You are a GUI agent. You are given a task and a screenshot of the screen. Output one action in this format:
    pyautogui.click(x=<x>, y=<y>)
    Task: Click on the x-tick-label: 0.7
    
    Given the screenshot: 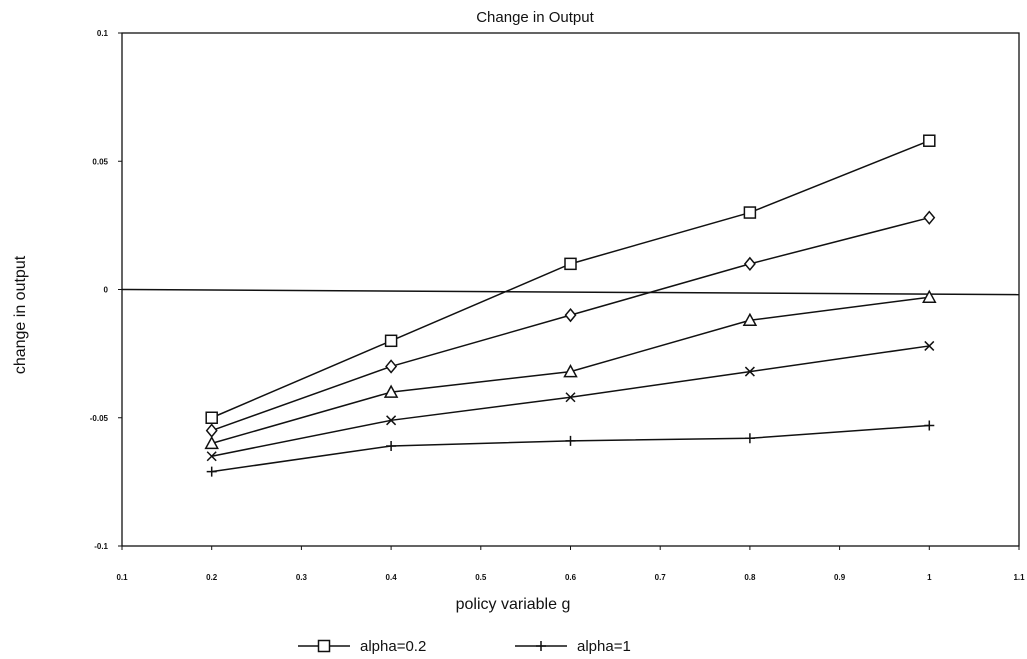 What is the action you would take?
    pyautogui.click(x=661, y=577)
    